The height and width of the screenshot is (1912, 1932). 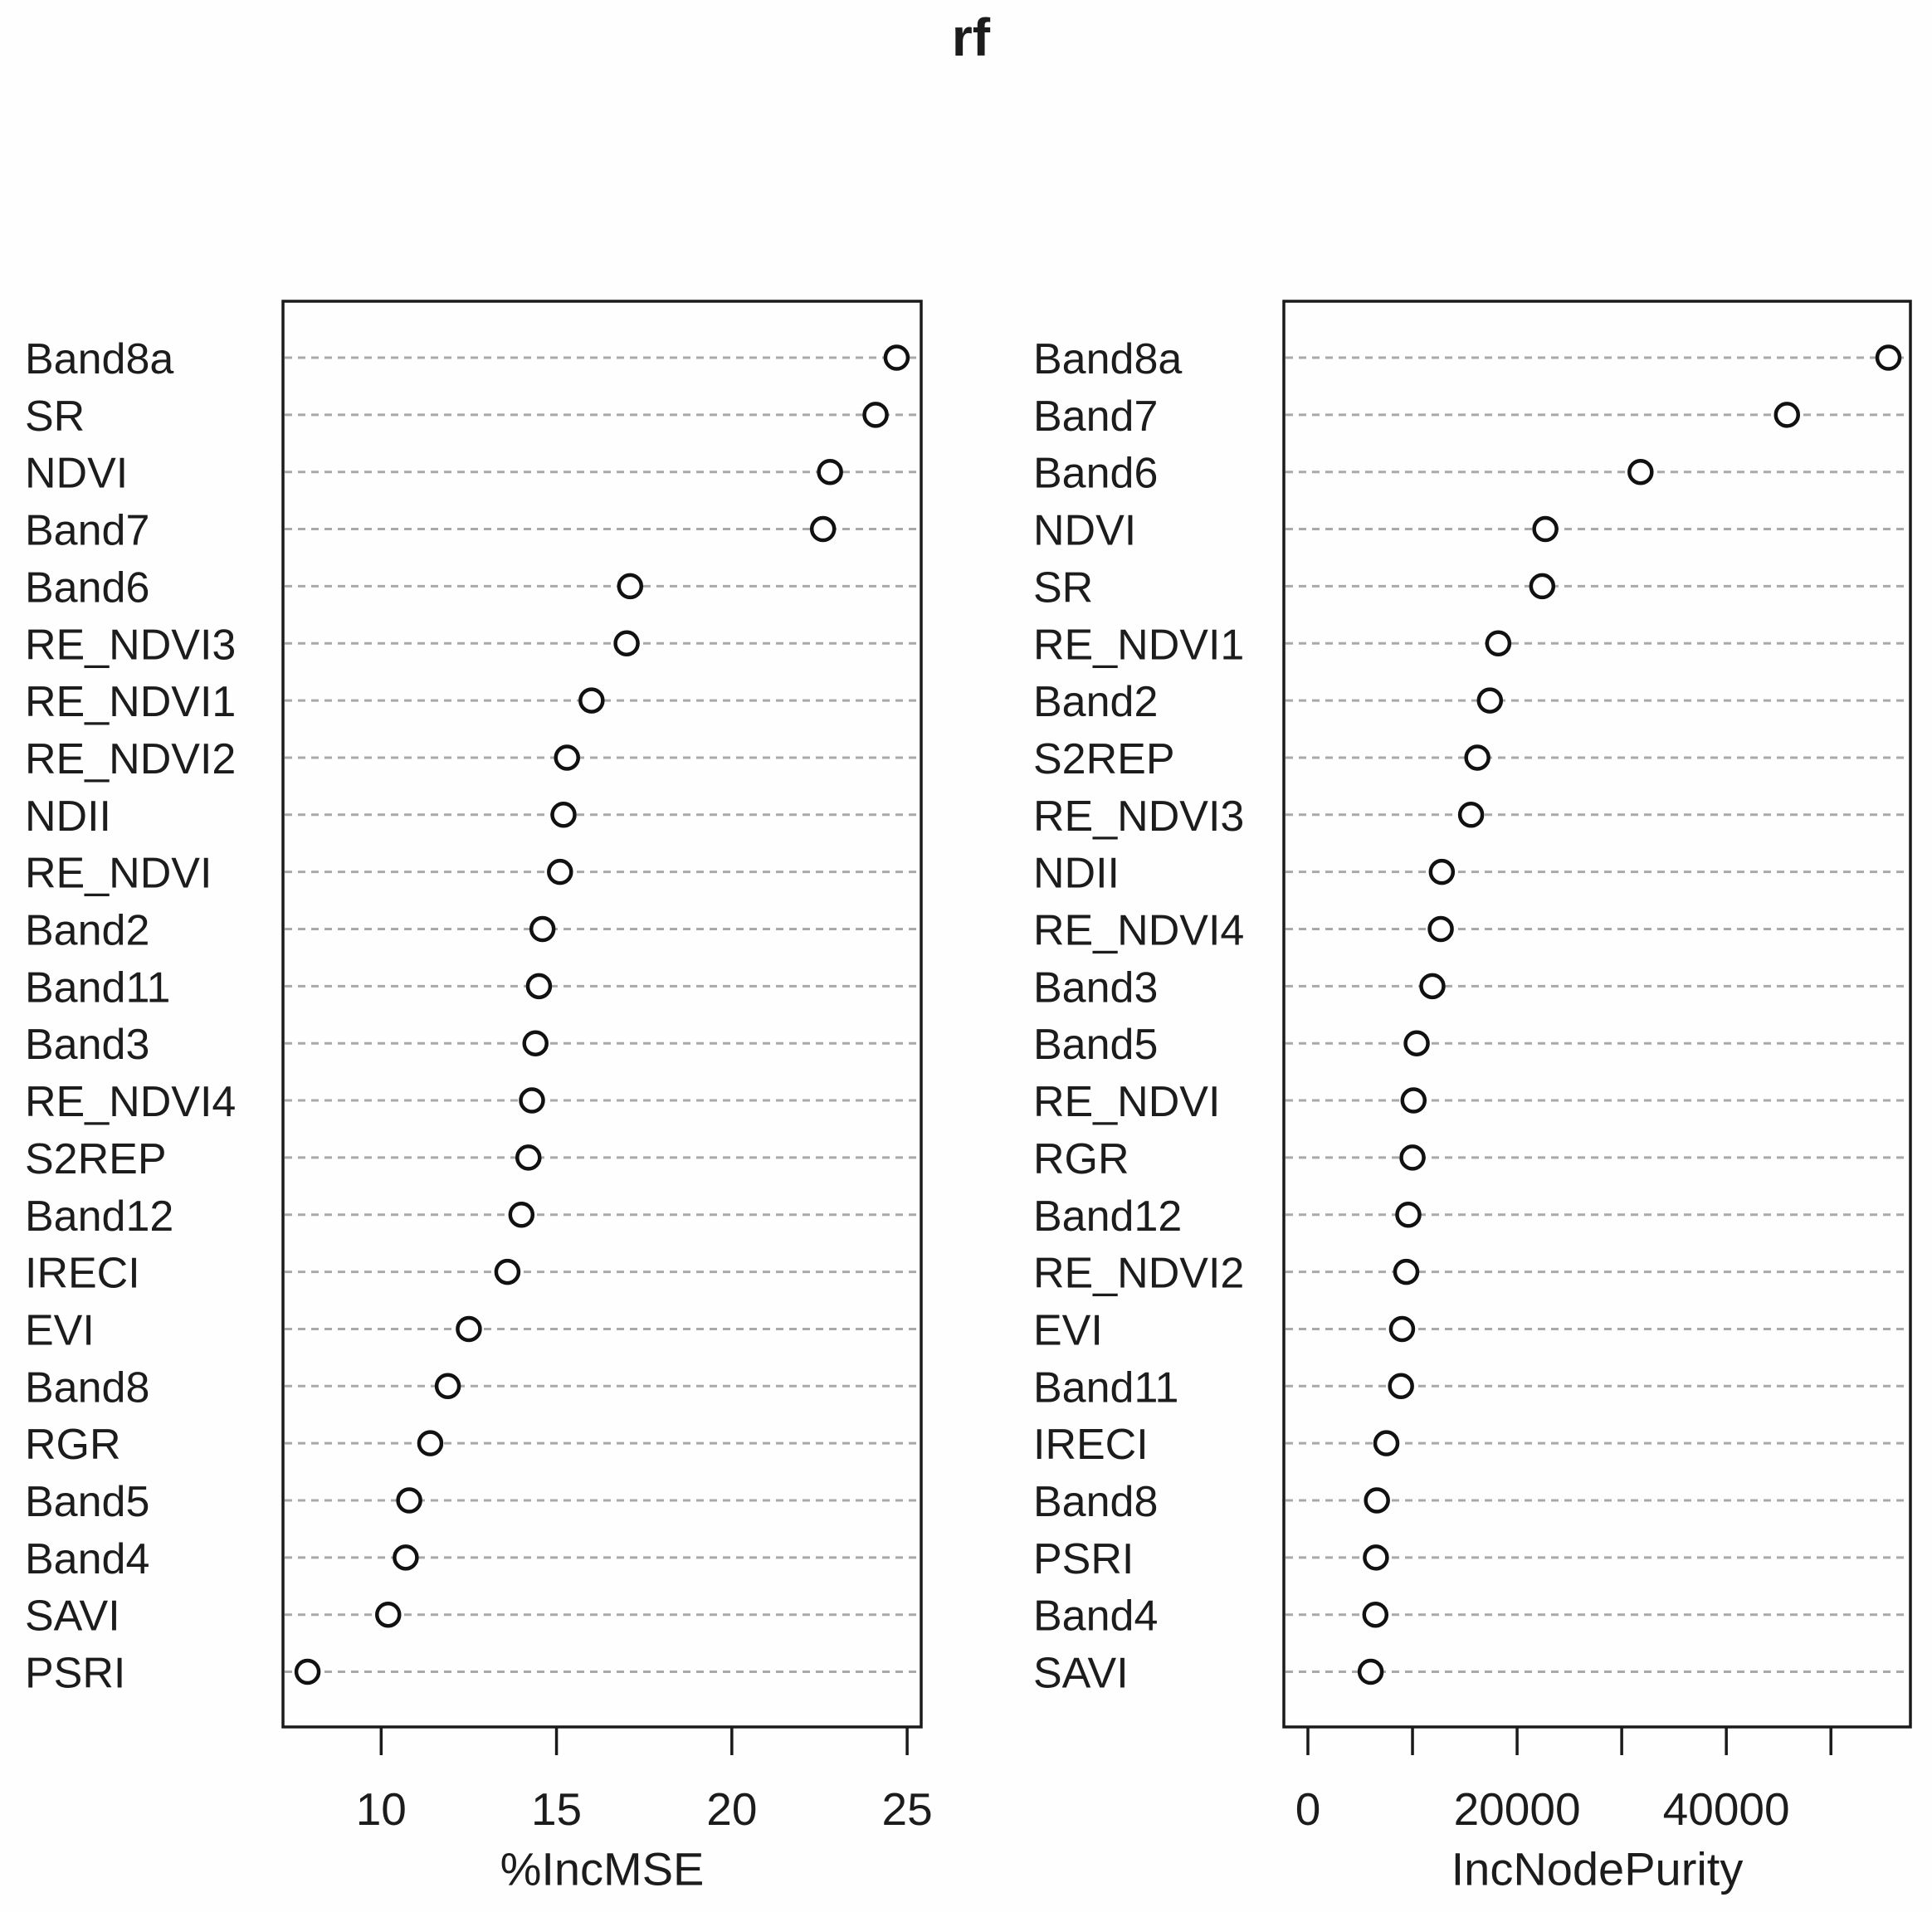 I want to click on axis-tick-label: 20, so click(x=732, y=1809).